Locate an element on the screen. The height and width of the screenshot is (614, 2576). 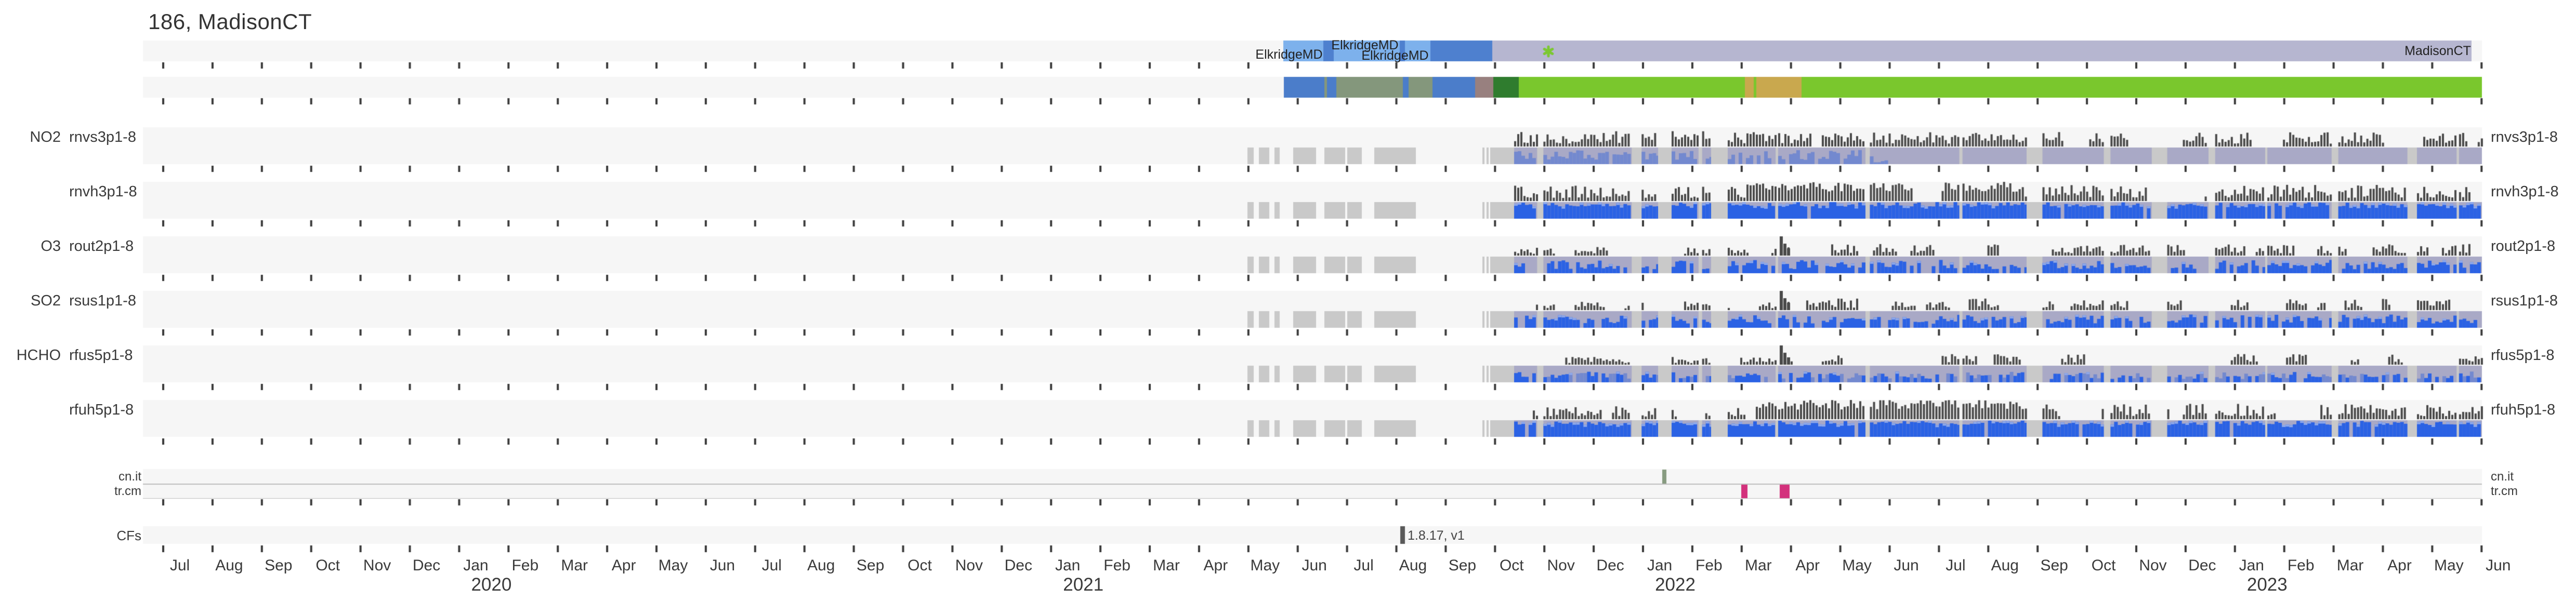
cn-it-label-left: cn.it is located at coordinates (129, 477).